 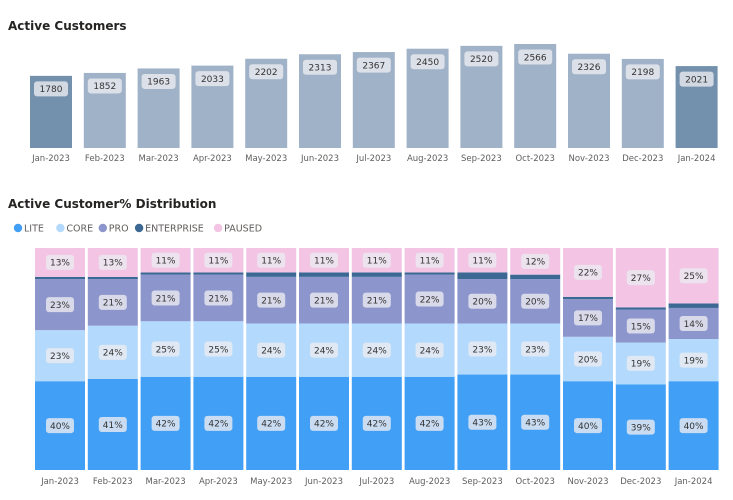 What do you see at coordinates (481, 59) in the screenshot?
I see `data-label-Sep-2023-bg` at bounding box center [481, 59].